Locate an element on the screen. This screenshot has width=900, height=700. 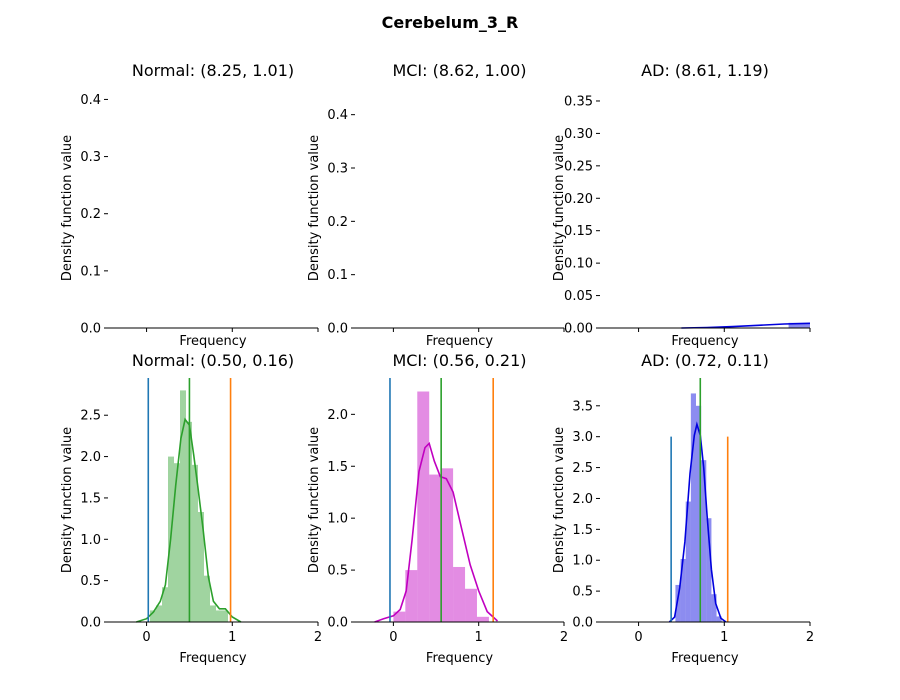
y-tick-label: 0.15 is located at coordinates (578, 231).